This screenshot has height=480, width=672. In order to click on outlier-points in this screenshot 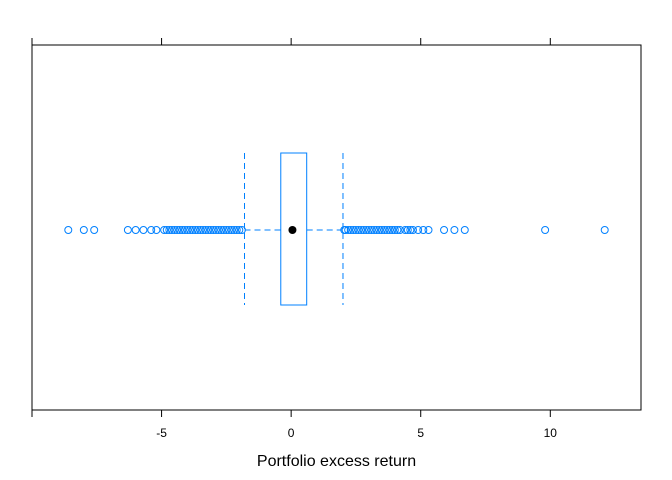, I will do `click(336, 230)`.